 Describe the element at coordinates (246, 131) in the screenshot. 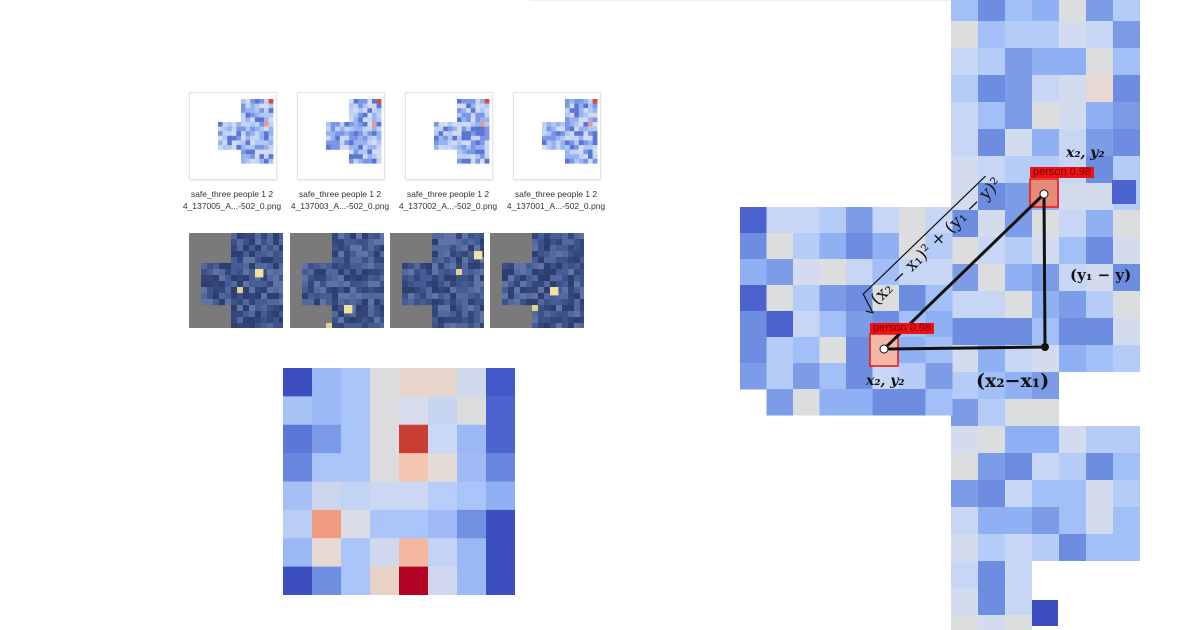

I see `heatmap-mini-cells` at that location.